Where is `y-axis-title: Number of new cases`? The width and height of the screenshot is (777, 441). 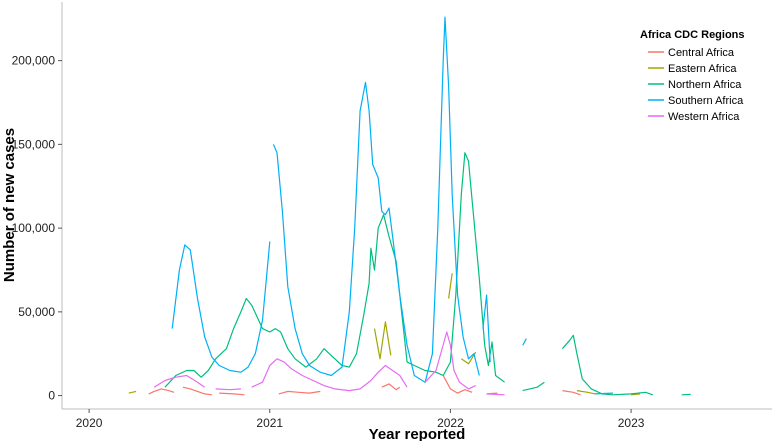 y-axis-title: Number of new cases is located at coordinates (9, 205).